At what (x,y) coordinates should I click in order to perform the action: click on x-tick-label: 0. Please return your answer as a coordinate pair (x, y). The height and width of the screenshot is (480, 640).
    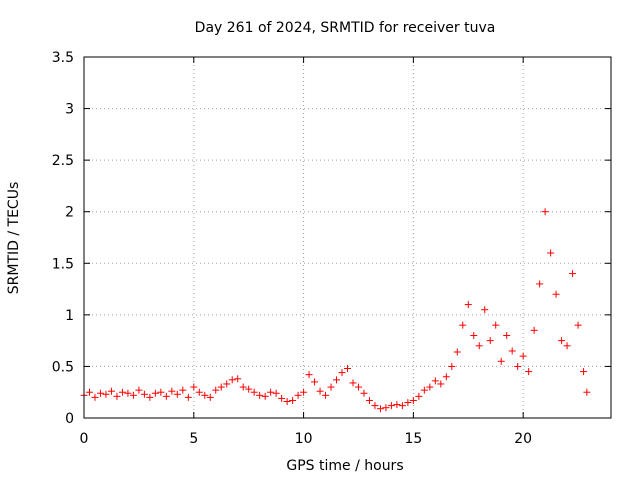
    Looking at the image, I should click on (84, 439).